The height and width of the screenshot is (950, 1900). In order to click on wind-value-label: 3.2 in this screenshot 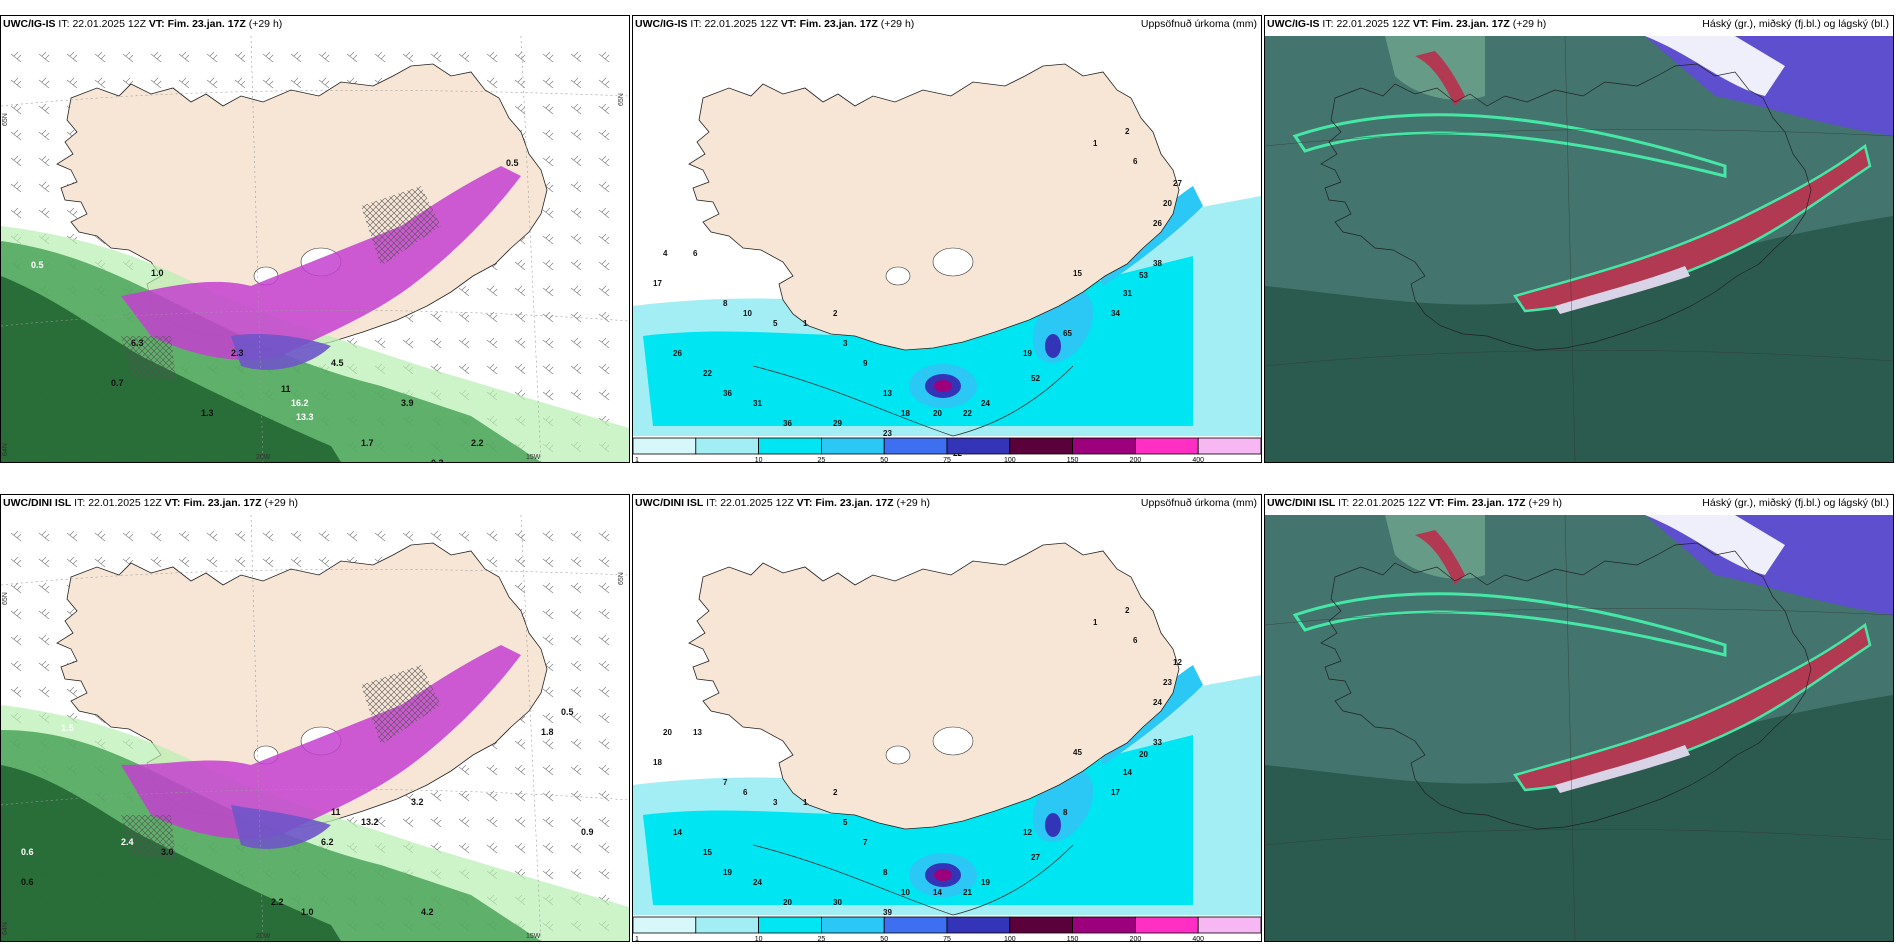, I will do `click(417, 802)`.